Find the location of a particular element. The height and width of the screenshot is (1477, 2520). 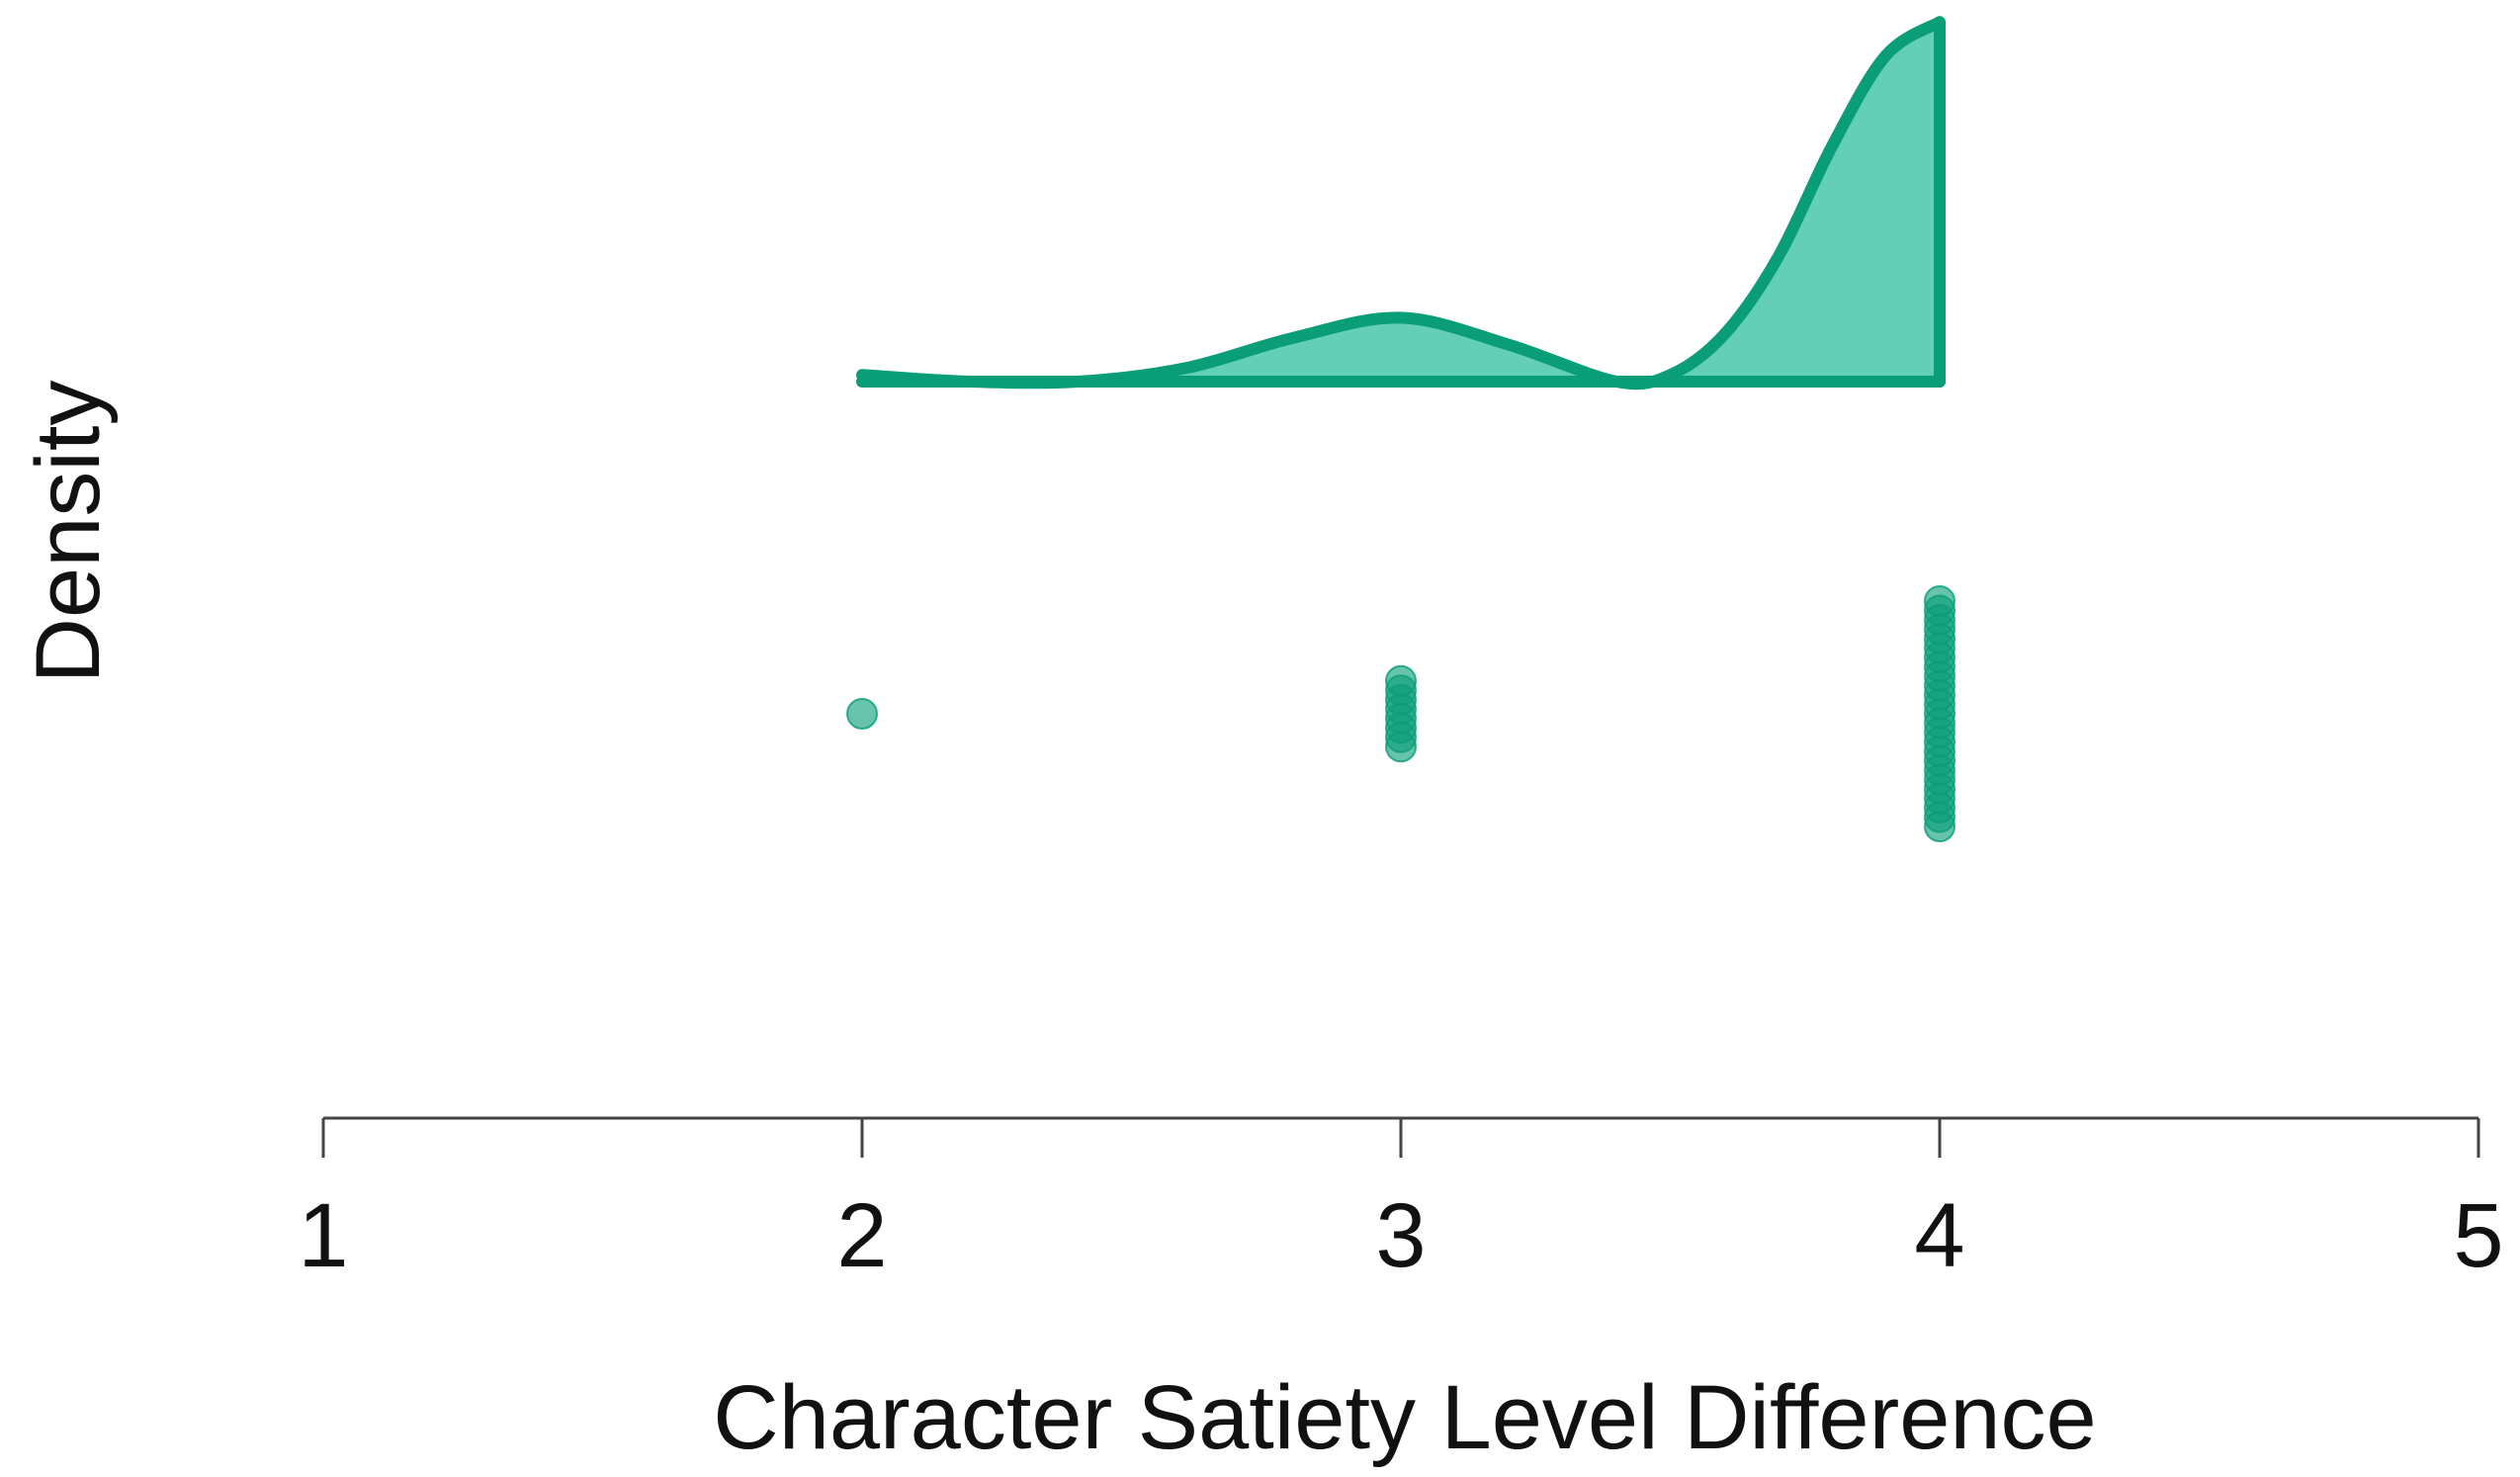

x-axis: 1 2 3 4 5 is located at coordinates (1401, 1201).